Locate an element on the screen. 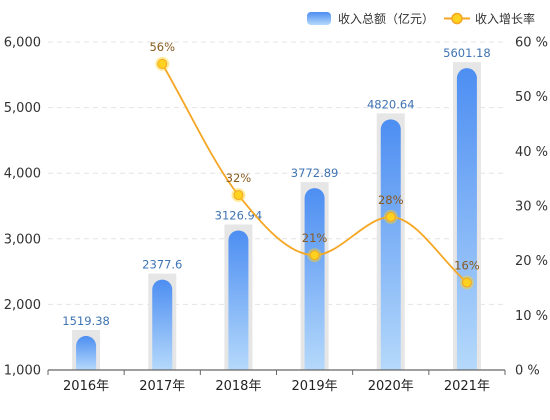 Image resolution: width=550 pixels, height=420 pixels. y-left-tick-label: 2,000 is located at coordinates (22, 305).